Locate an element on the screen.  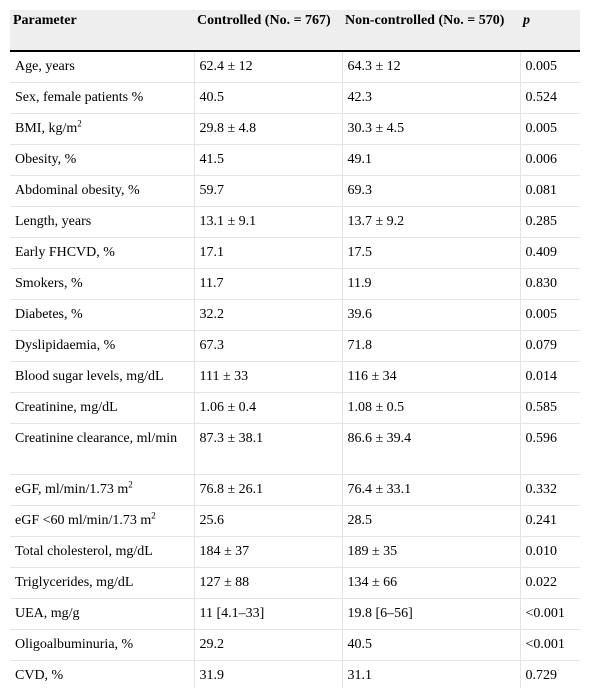
cell-parameter: eGF, ml/min/1.73 m2 is located at coordinates (102, 490).